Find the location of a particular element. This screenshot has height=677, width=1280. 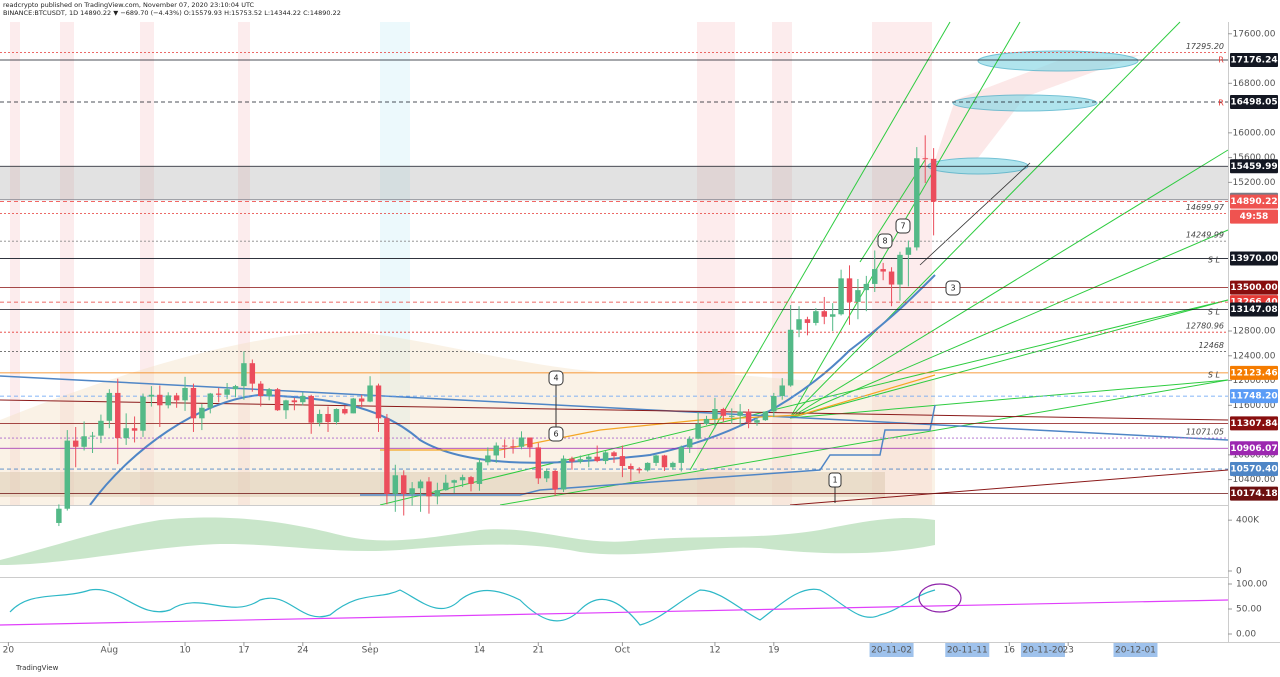

moving-average is located at coordinates (658, 412).